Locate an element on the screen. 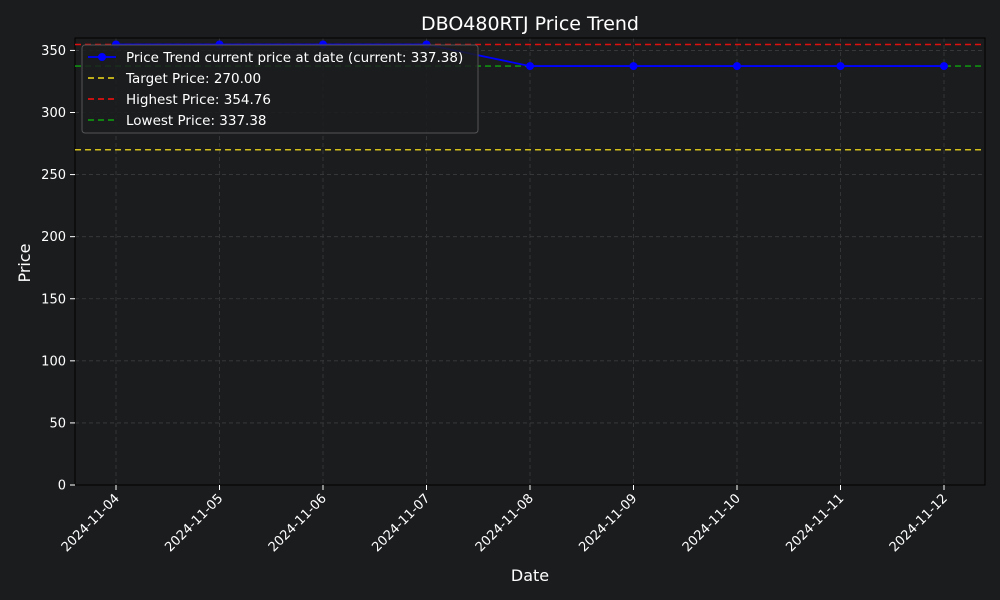 The image size is (1000, 600). y-tick-label: 300 is located at coordinates (53, 113).